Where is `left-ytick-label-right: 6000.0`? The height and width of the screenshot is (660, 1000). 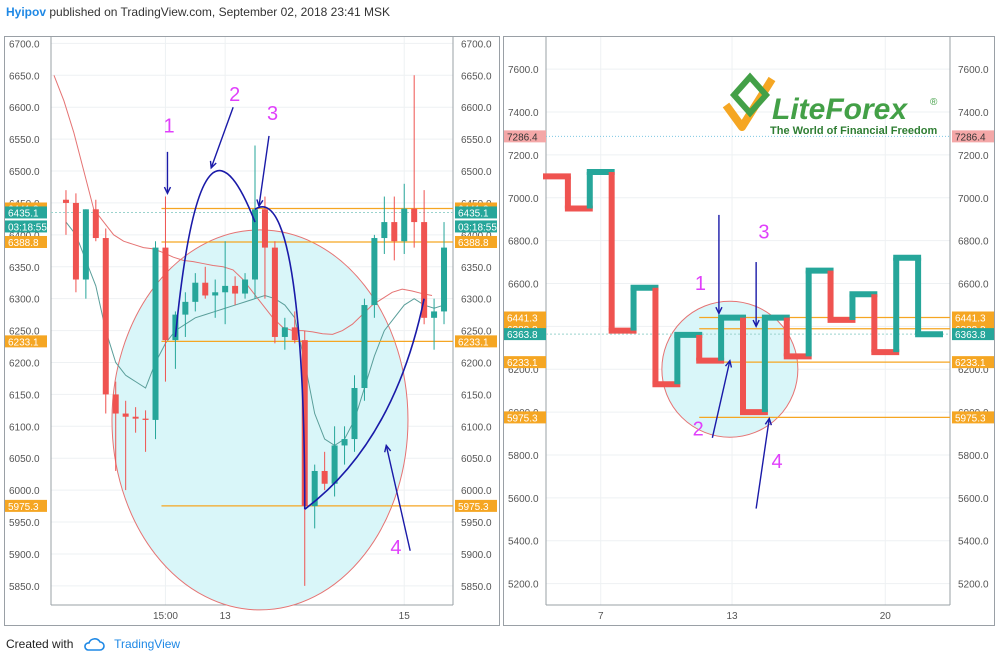 left-ytick-label-right: 6000.0 is located at coordinates (476, 491).